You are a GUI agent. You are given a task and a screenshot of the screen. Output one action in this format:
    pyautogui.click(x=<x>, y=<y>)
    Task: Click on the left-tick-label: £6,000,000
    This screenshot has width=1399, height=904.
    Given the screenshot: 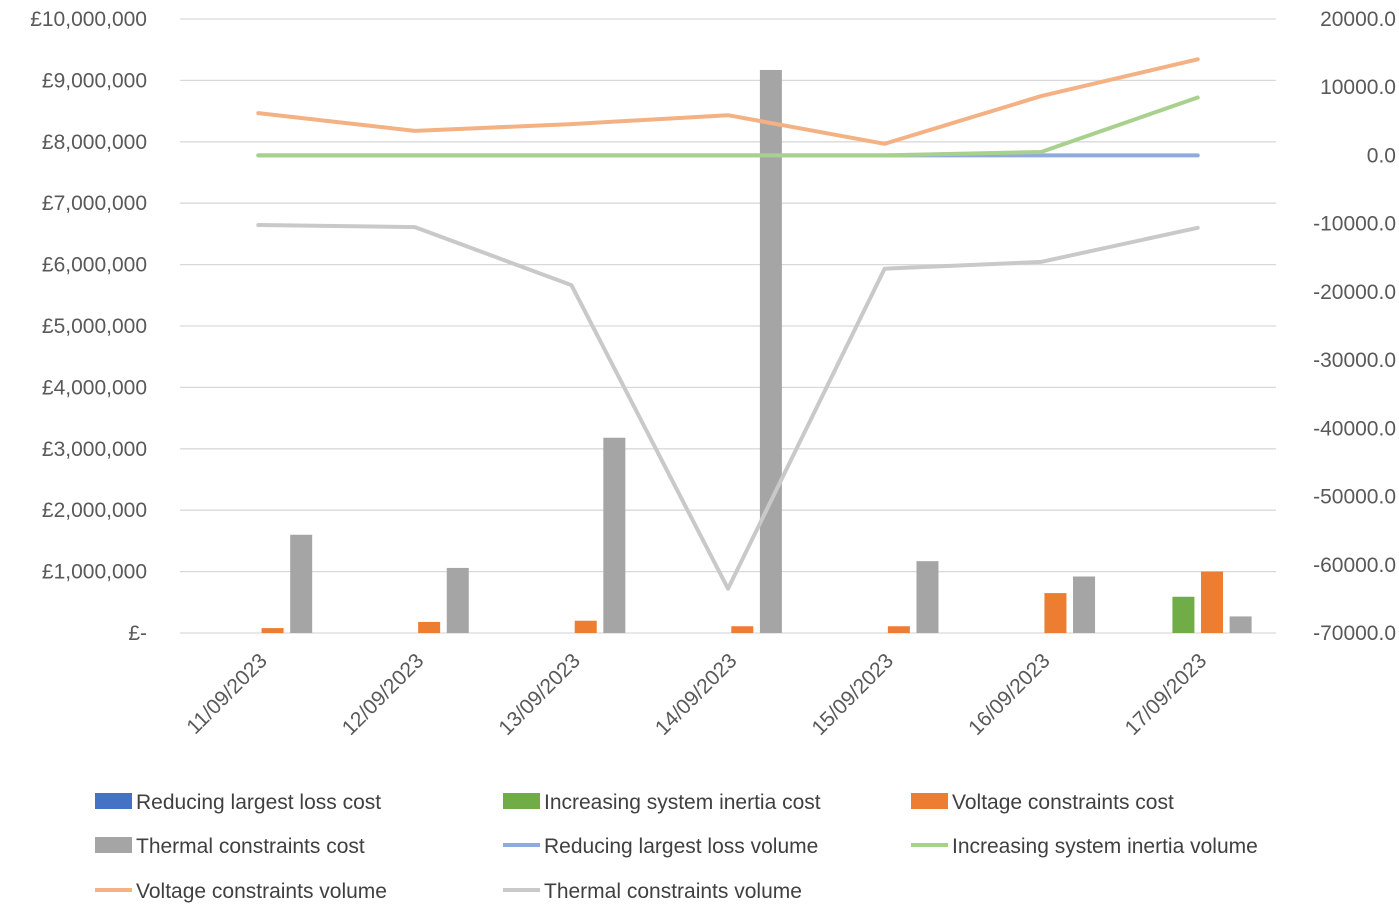 What is the action you would take?
    pyautogui.click(x=94, y=265)
    